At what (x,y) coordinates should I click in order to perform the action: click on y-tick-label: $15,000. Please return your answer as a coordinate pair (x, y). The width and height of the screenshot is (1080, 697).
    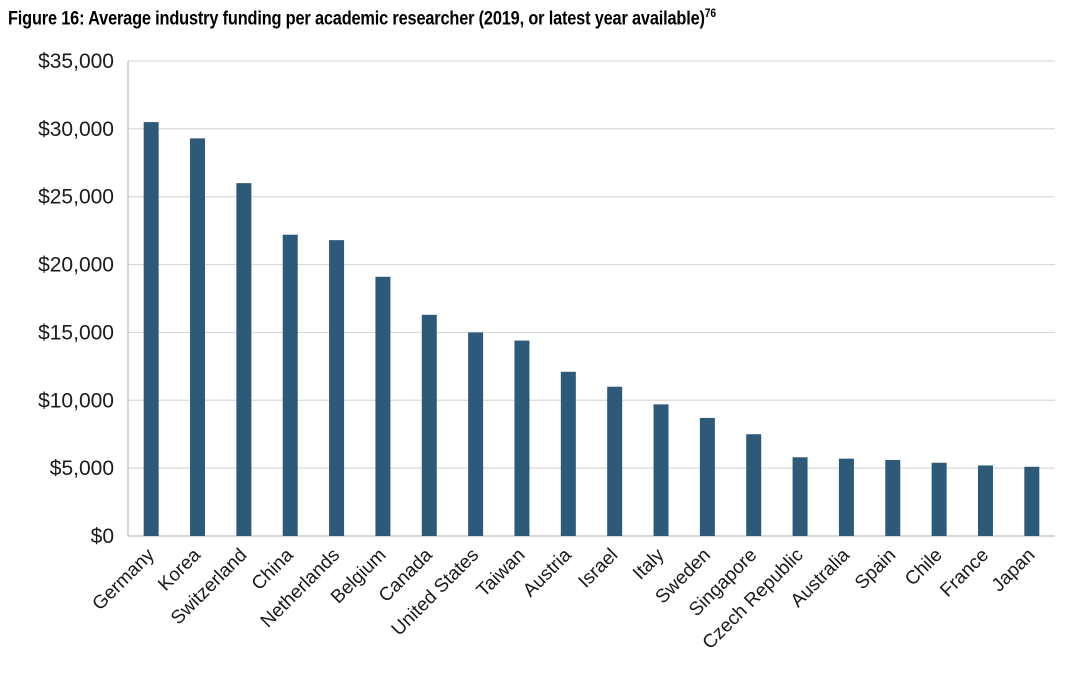
    Looking at the image, I should click on (76, 332).